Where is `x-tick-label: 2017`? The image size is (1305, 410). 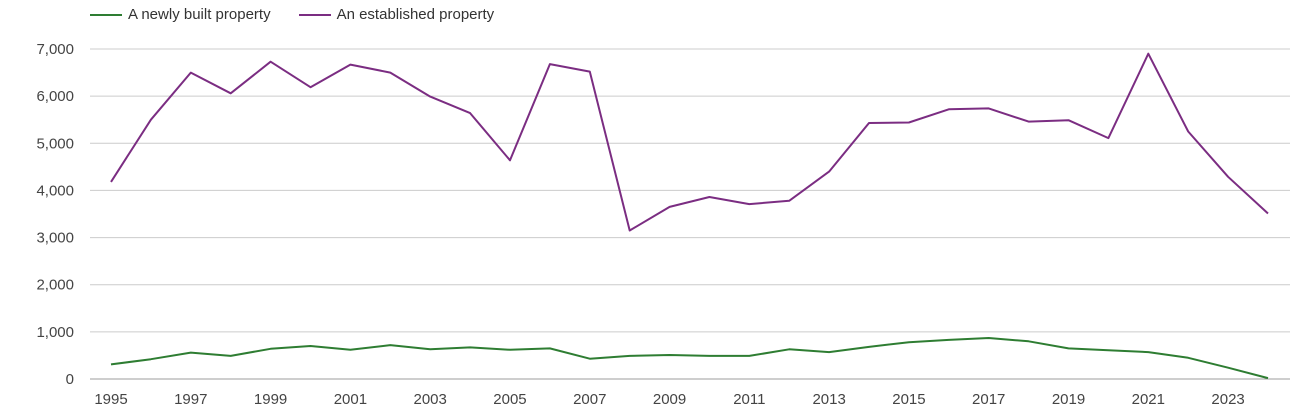 x-tick-label: 2017 is located at coordinates (988, 399).